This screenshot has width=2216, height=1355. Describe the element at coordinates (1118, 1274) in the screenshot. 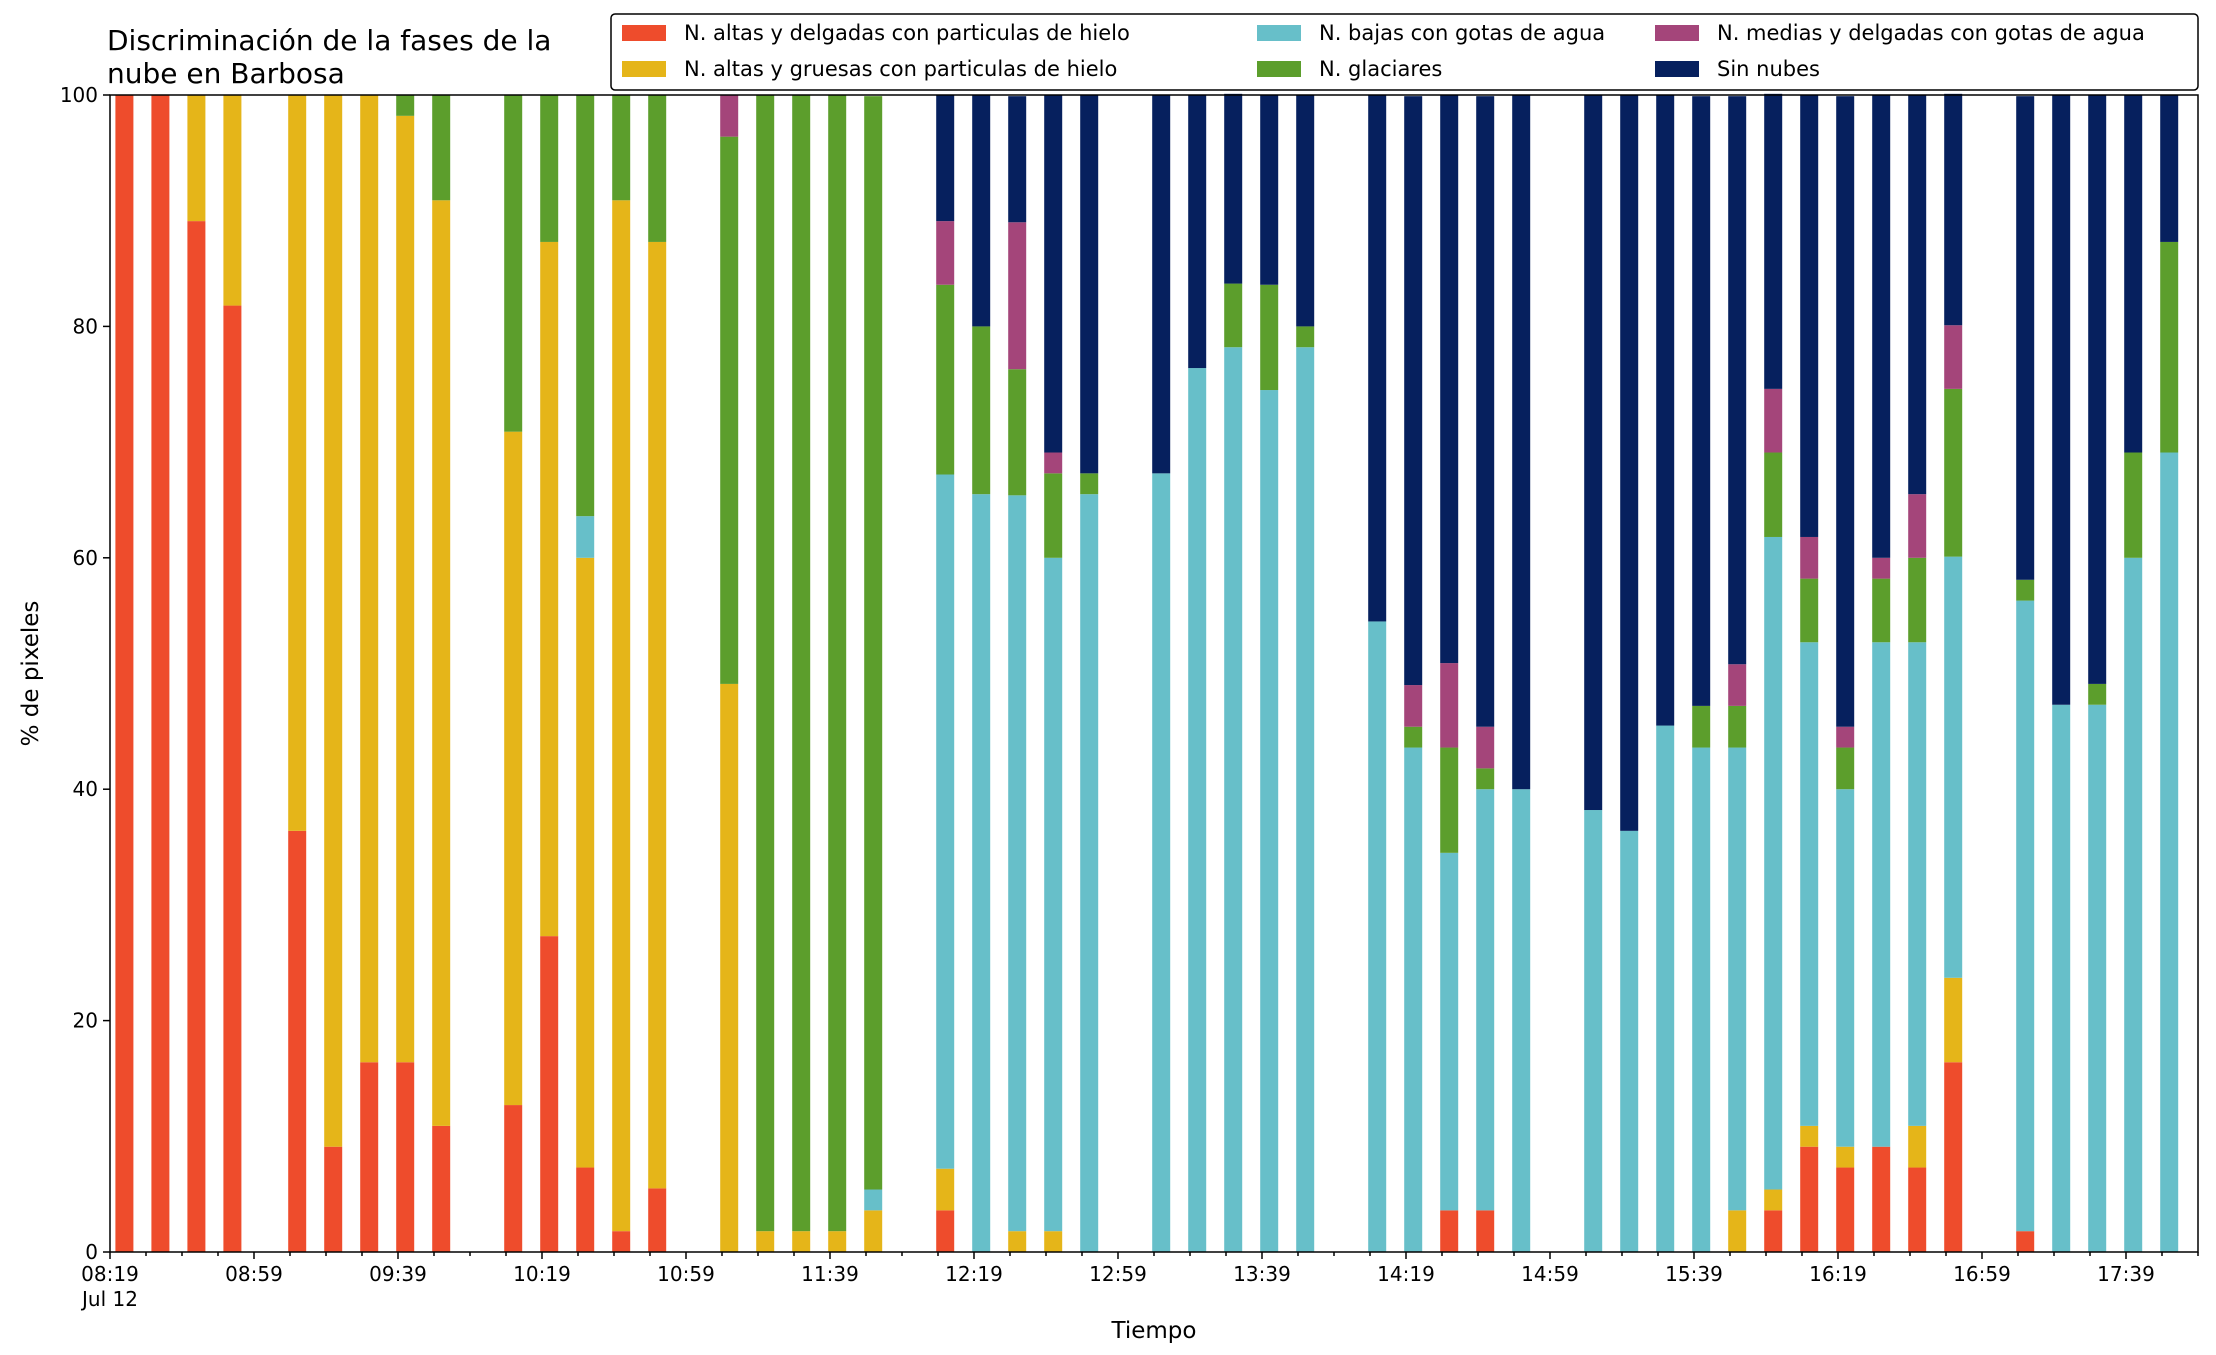

I see `x-tick-label: 12:59` at that location.